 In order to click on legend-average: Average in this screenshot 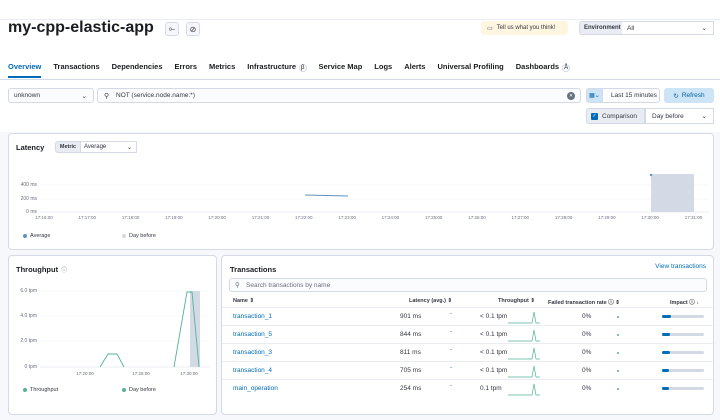, I will do `click(36, 236)`.